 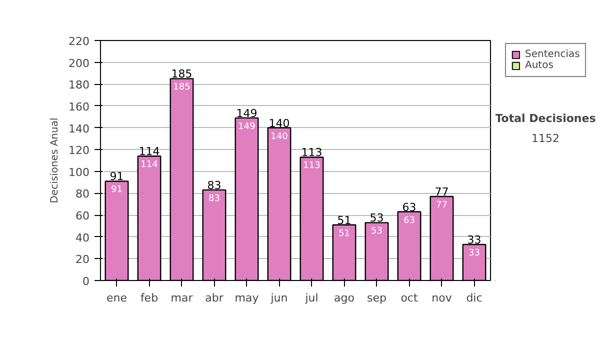 What do you see at coordinates (79, 85) in the screenshot?
I see `y-tick-label: 180` at bounding box center [79, 85].